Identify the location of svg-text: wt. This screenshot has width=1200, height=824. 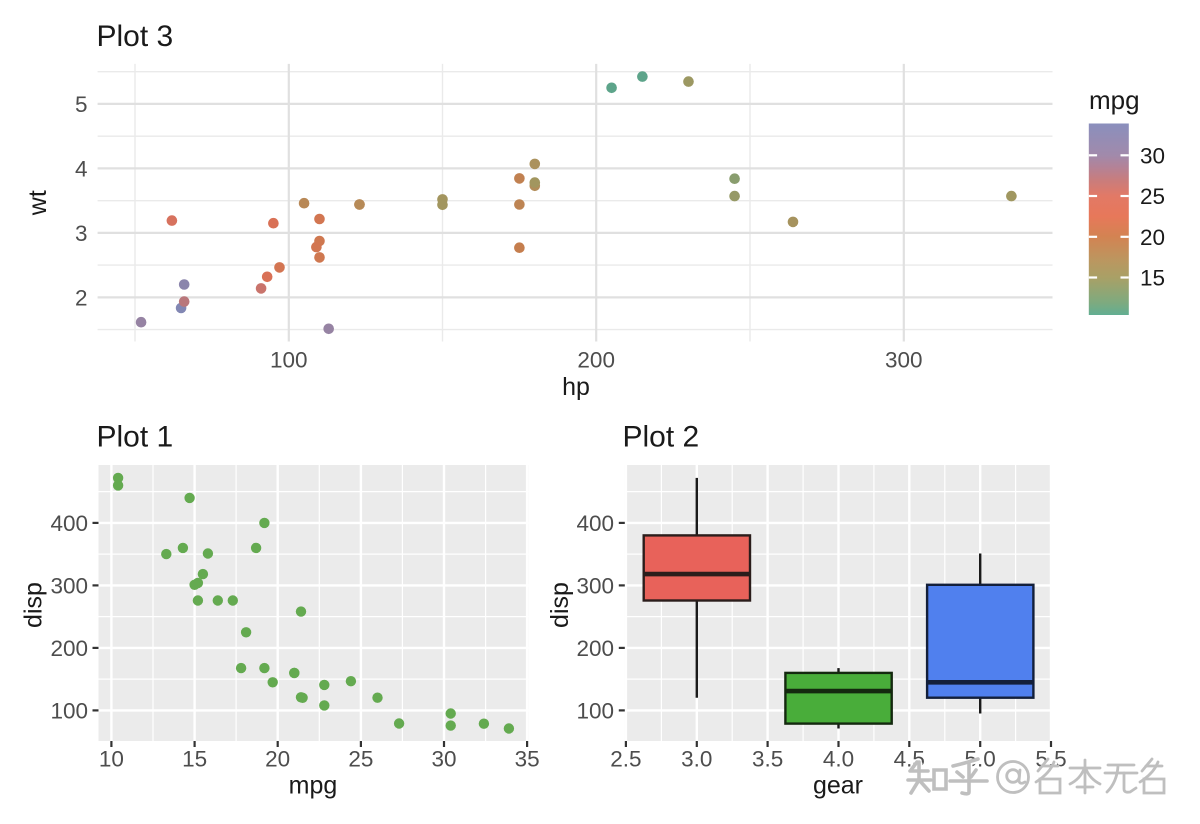
(38, 203).